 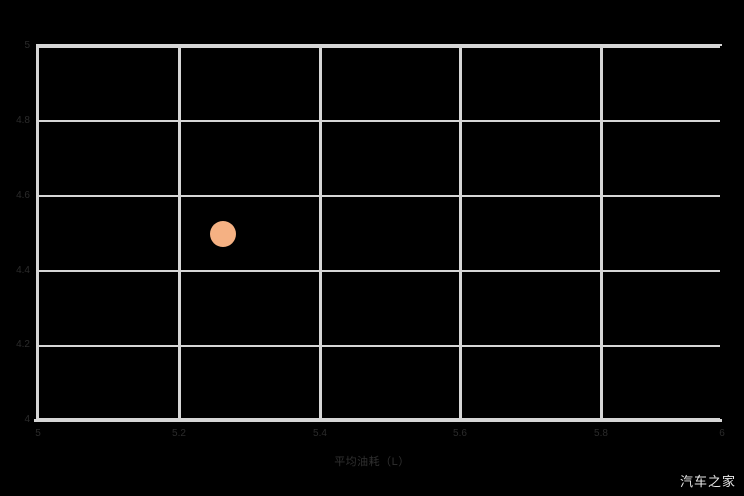 What do you see at coordinates (320, 433) in the screenshot?
I see `x-tick-label: 5.4` at bounding box center [320, 433].